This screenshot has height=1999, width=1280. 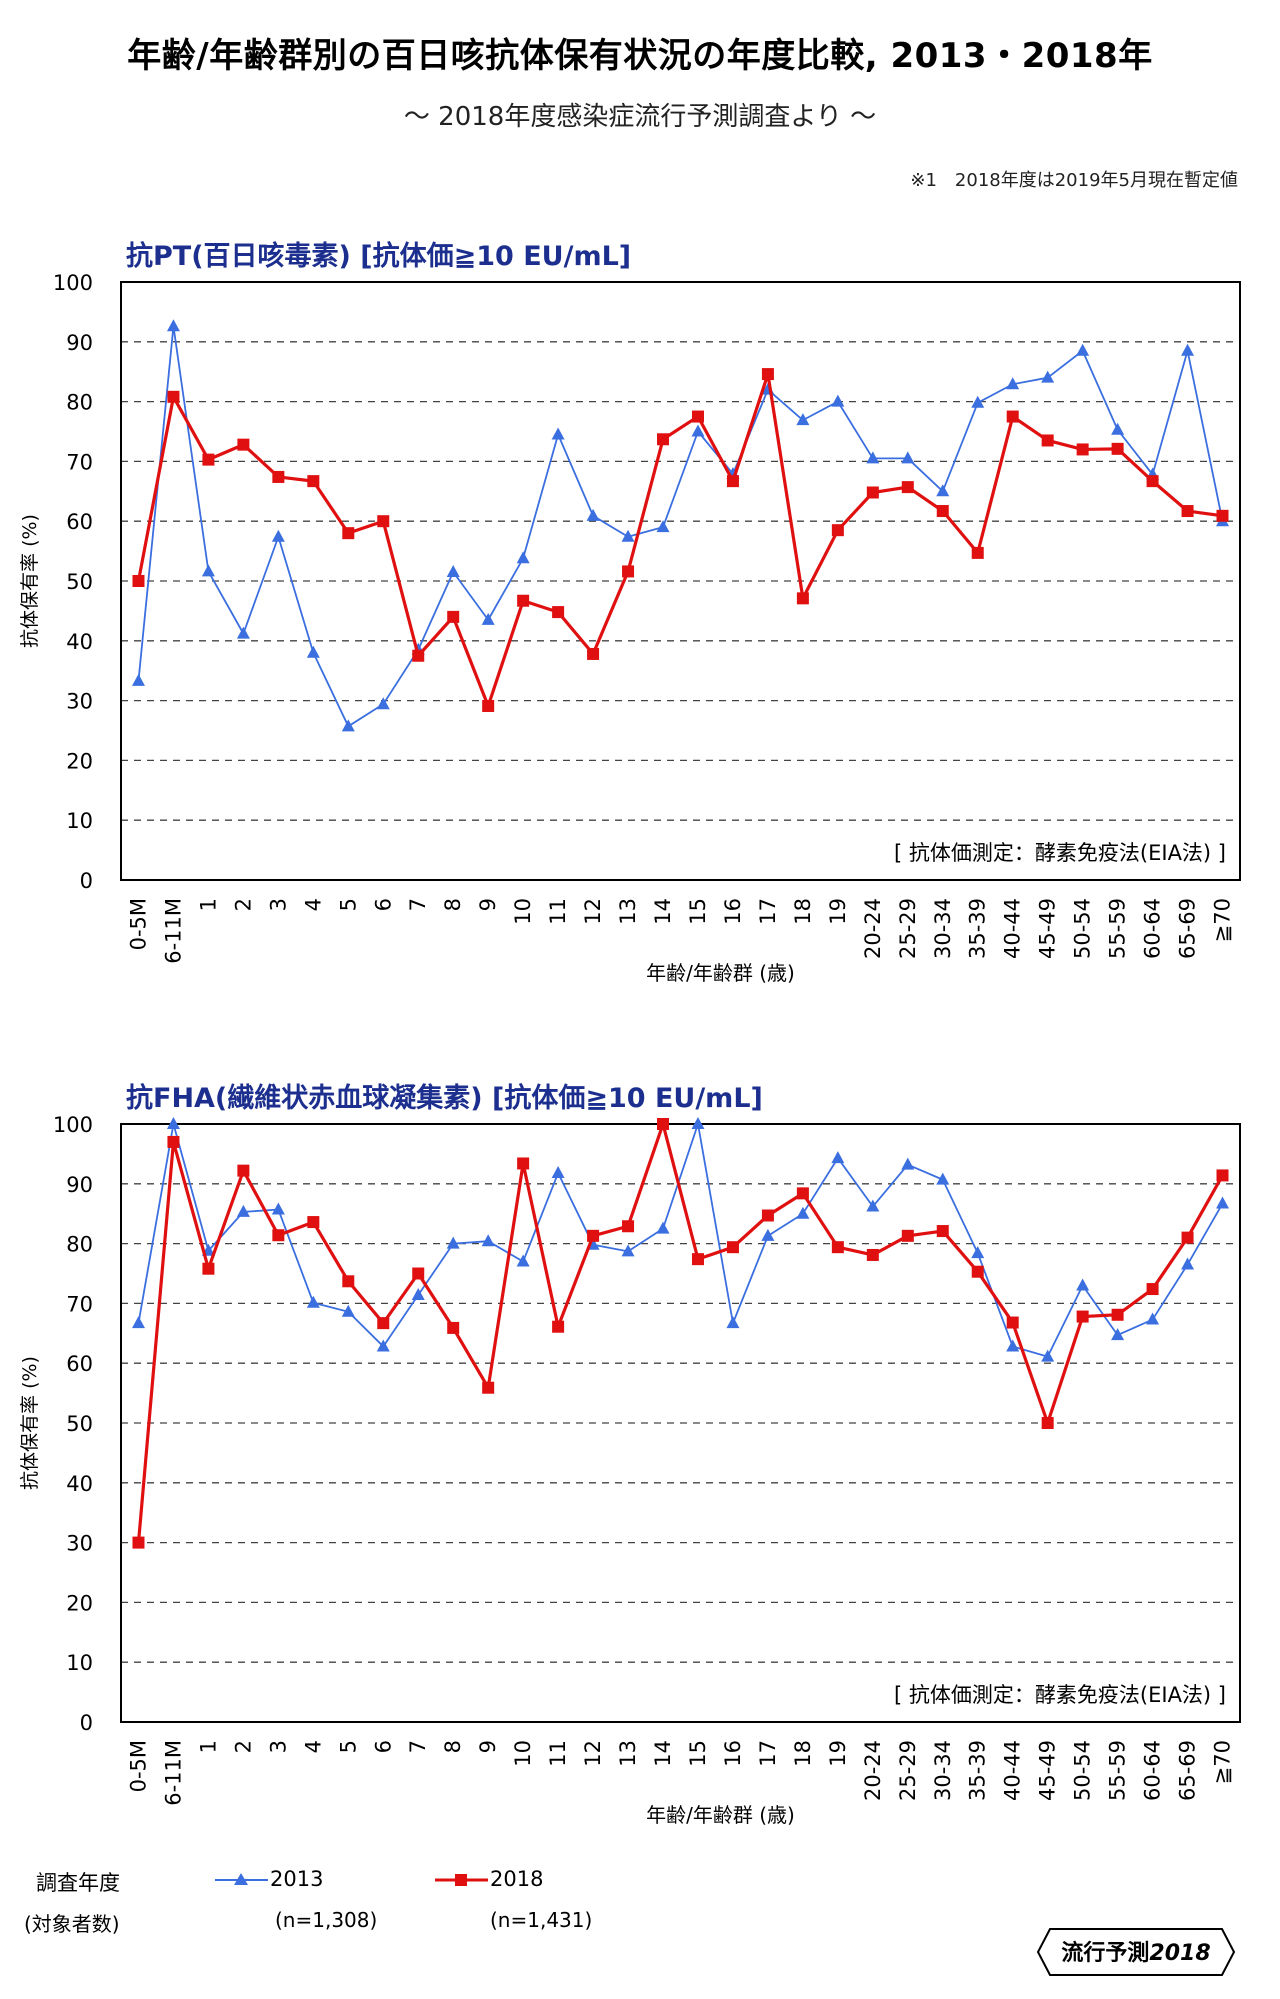 I want to click on fha-ytick-label: 60, so click(x=79, y=1364).